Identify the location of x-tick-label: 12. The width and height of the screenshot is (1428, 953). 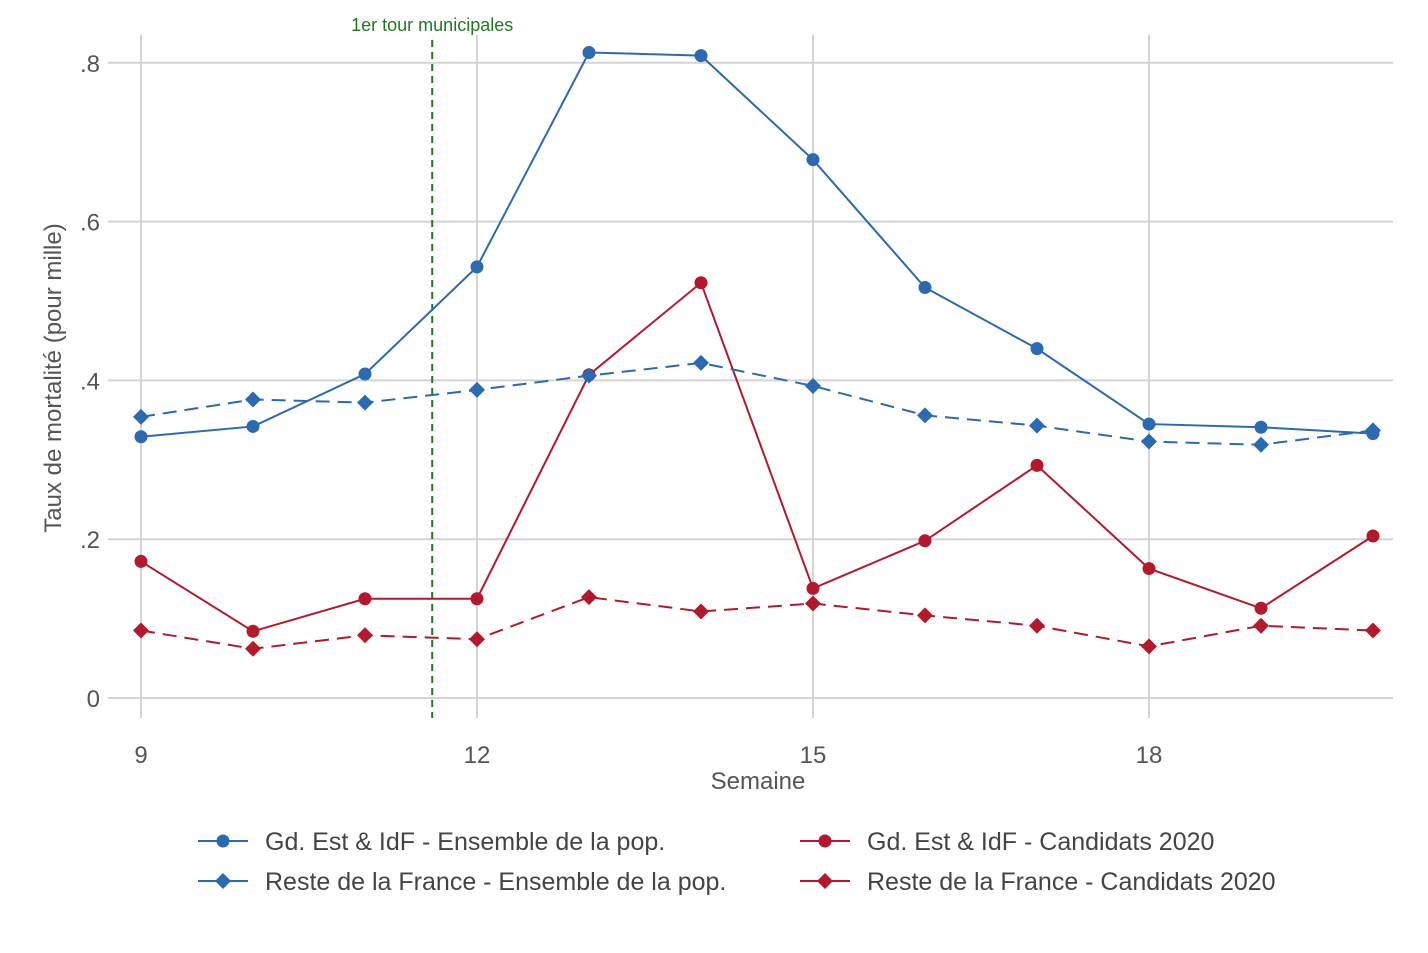
(477, 755).